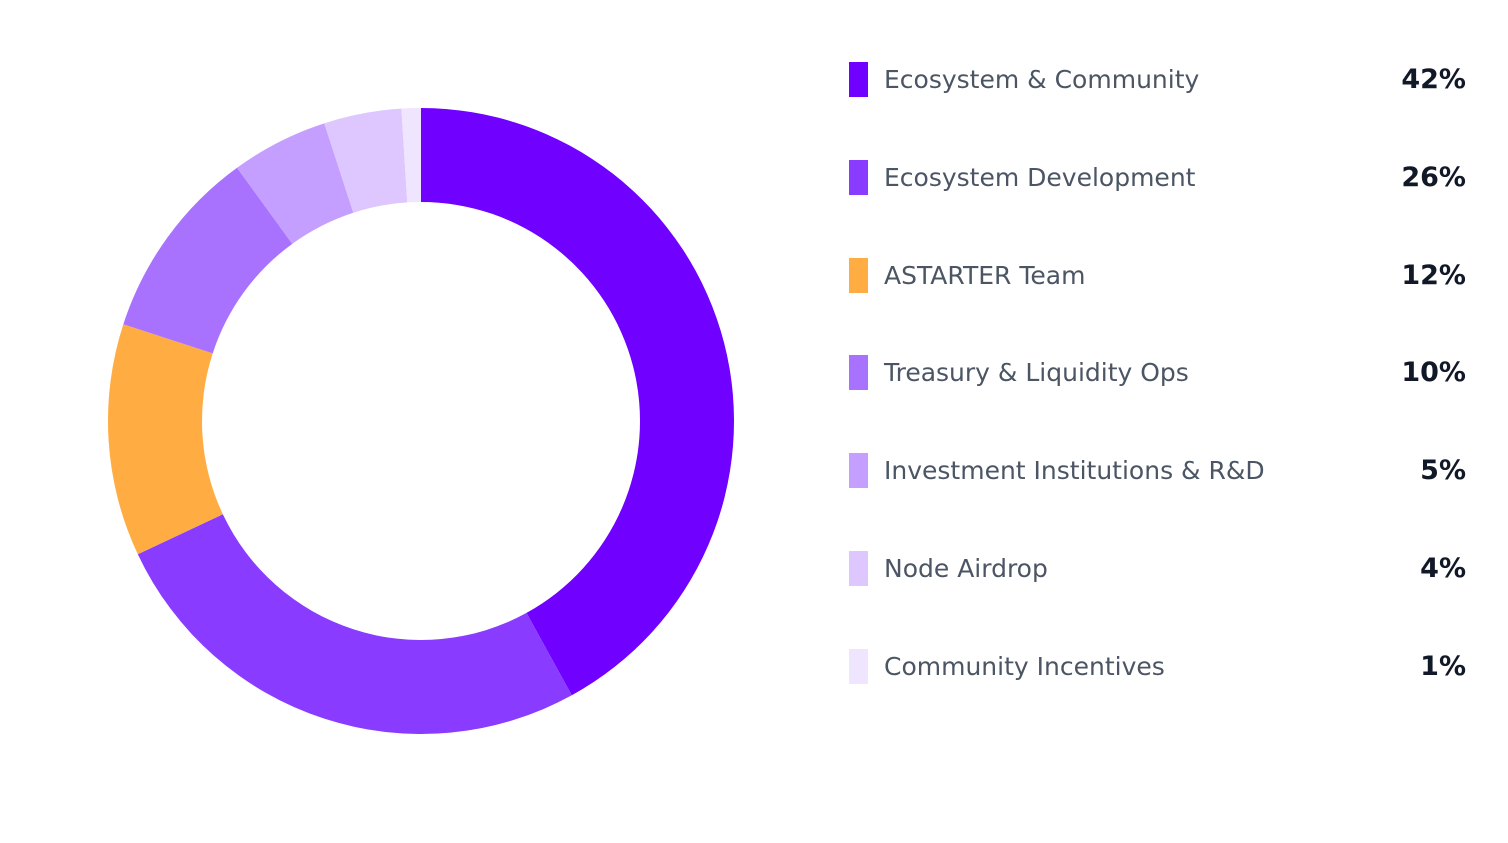 This screenshot has height=843, width=1508. I want to click on legend-value: 5%, so click(1443, 471).